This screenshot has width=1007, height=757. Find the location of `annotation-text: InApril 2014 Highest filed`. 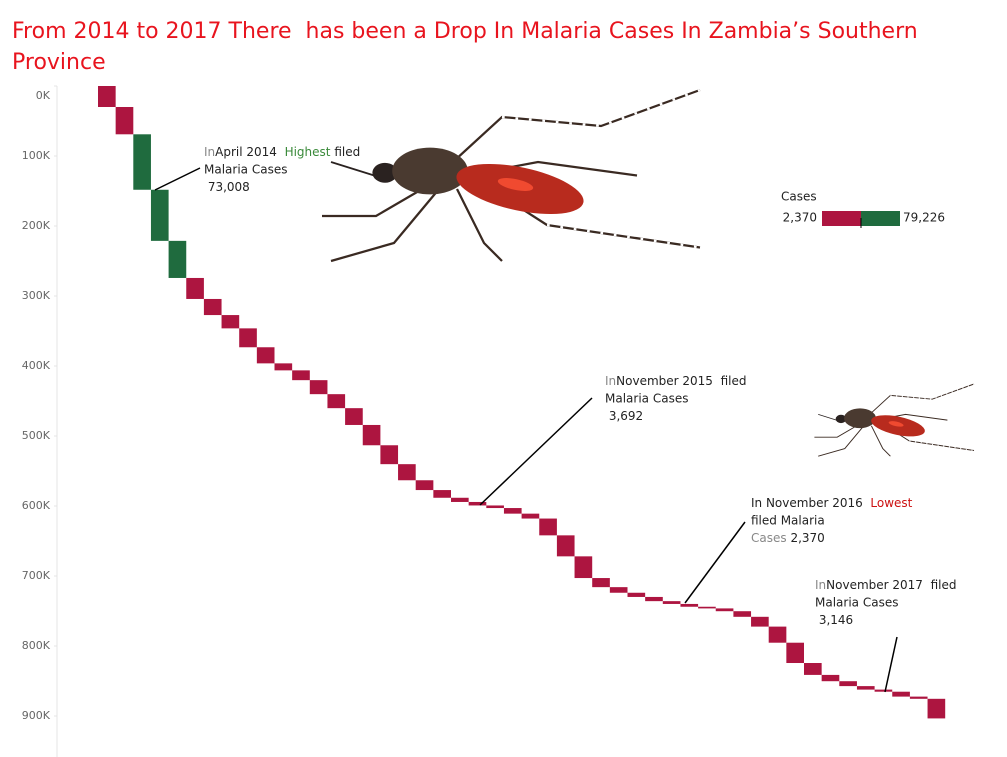

annotation-text: InApril 2014 Highest filed is located at coordinates (282, 152).